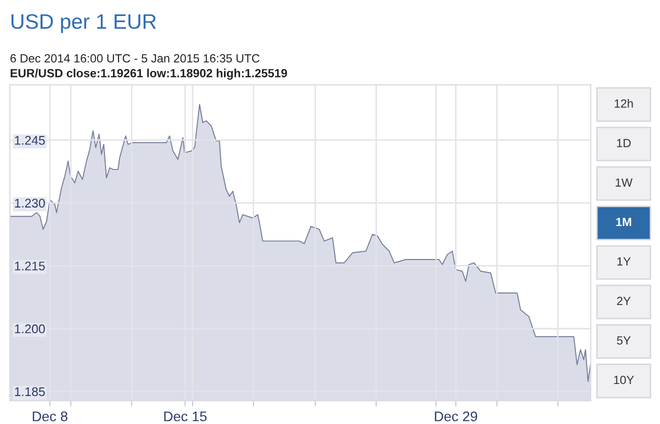 The width and height of the screenshot is (660, 424). I want to click on text: 1Y, so click(624, 261).